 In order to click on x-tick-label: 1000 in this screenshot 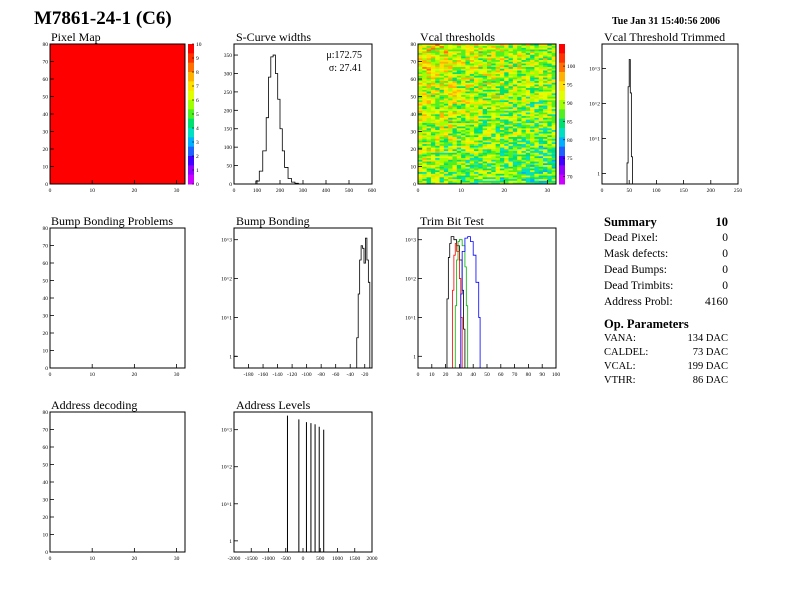, I will do `click(337, 559)`.